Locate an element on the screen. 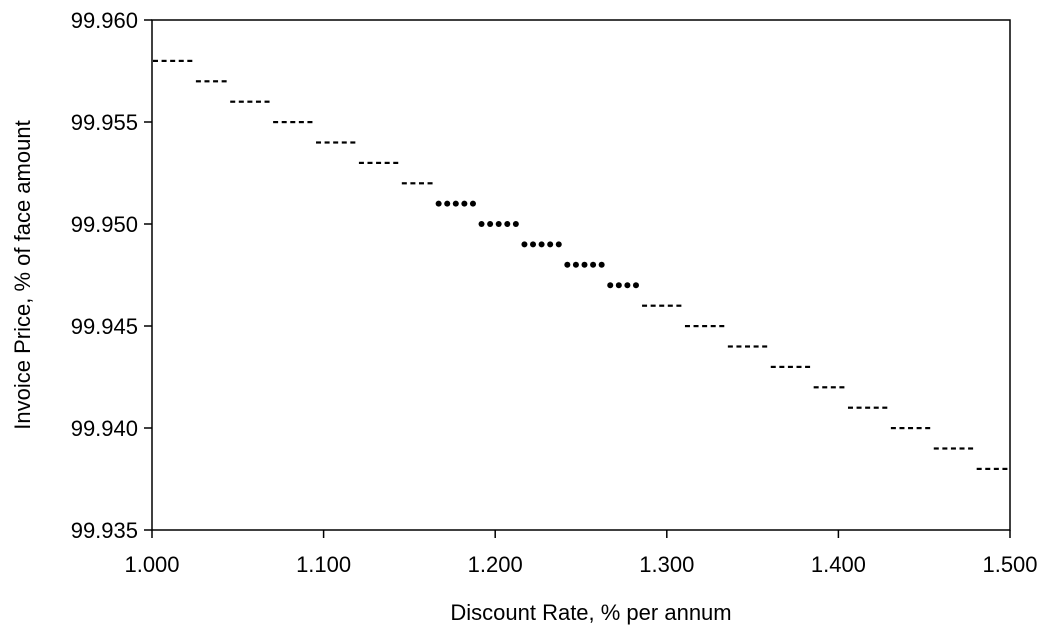 This screenshot has width=1049, height=639. y-tick-label: 99.955 is located at coordinates (104, 122).